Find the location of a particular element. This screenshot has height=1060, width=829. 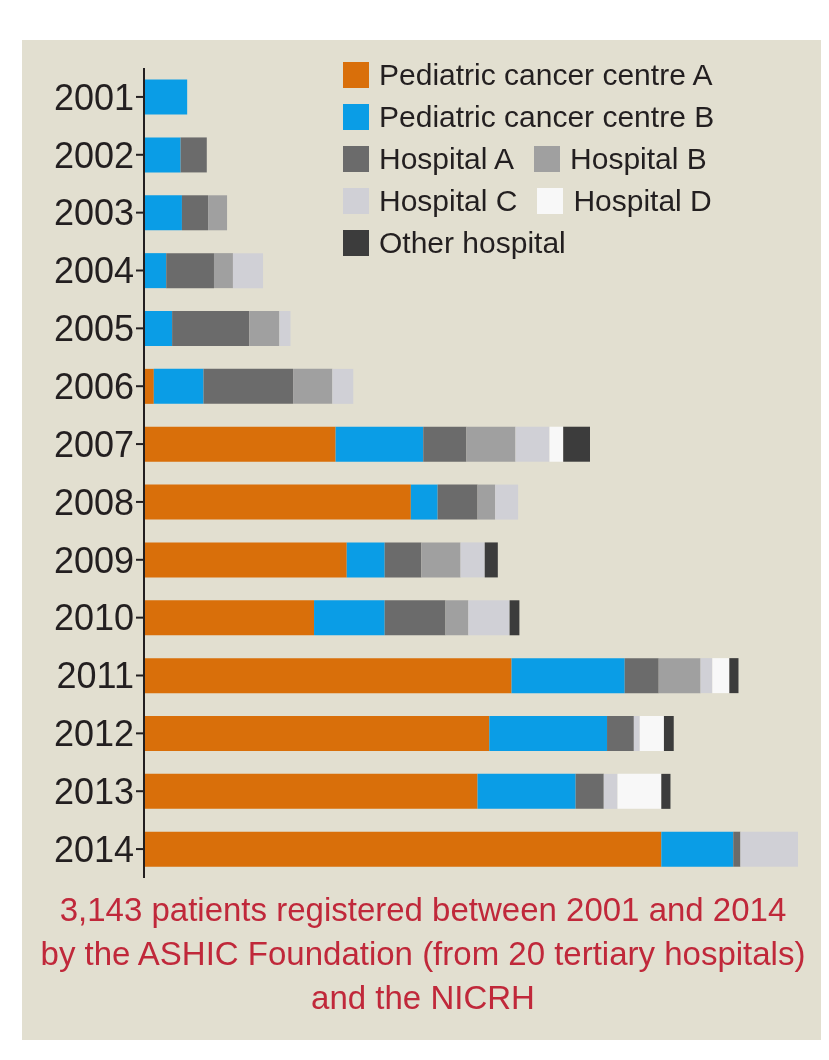

y-tick-label: 2008 is located at coordinates (93, 502).